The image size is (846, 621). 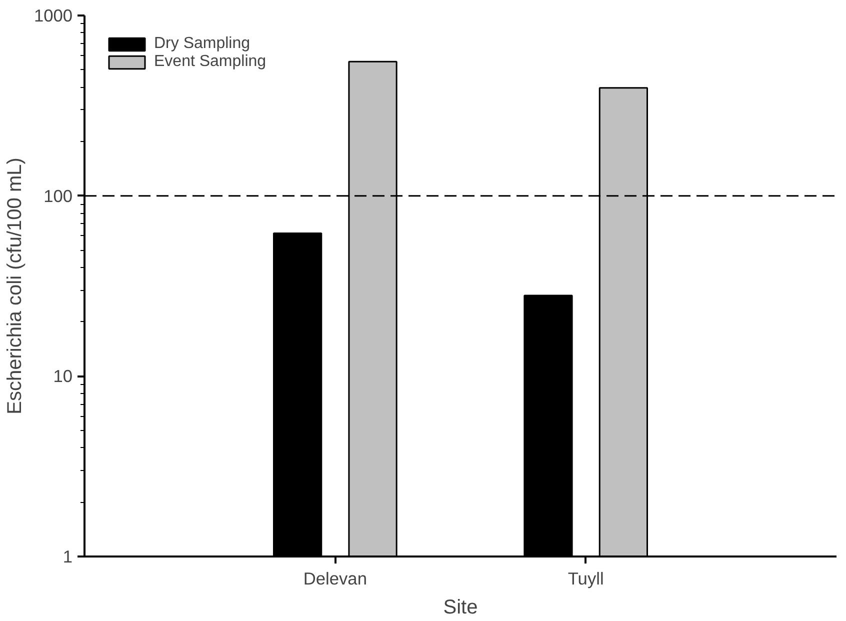 I want to click on x-axis-title: Site, so click(x=460, y=607).